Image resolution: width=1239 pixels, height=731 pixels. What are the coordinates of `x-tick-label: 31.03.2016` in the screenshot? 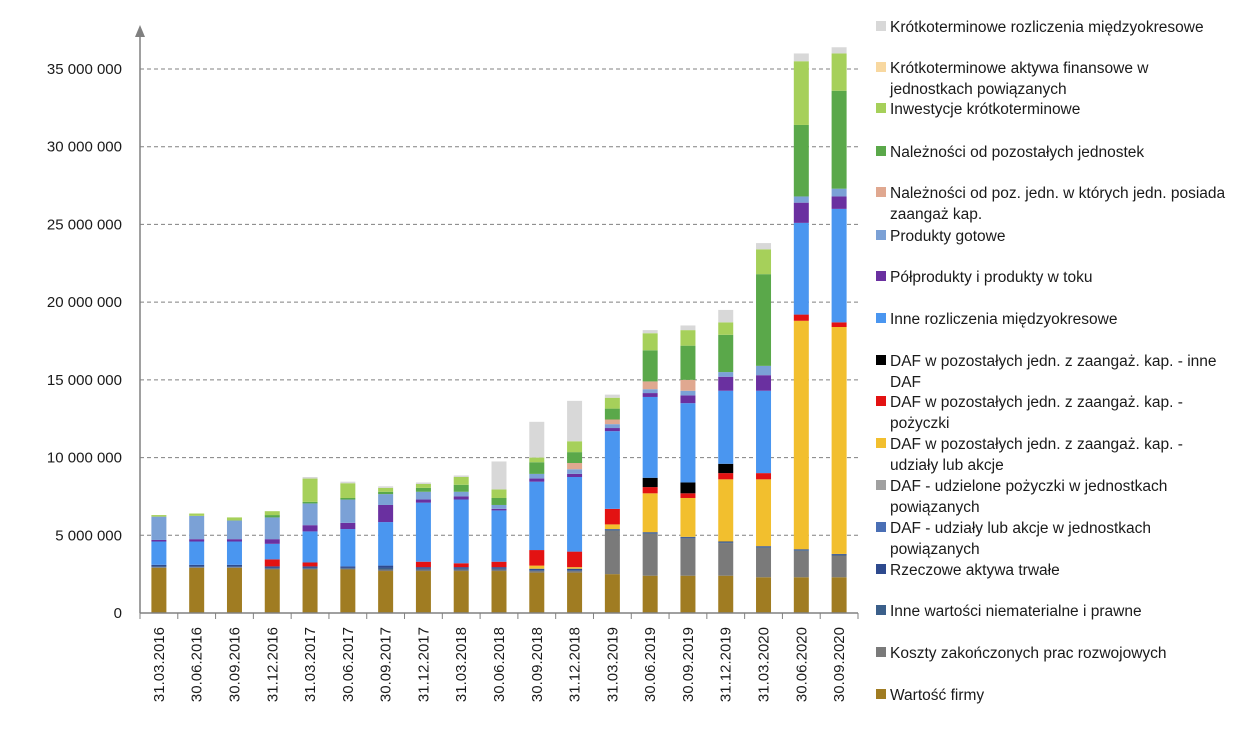 It's located at (159, 664).